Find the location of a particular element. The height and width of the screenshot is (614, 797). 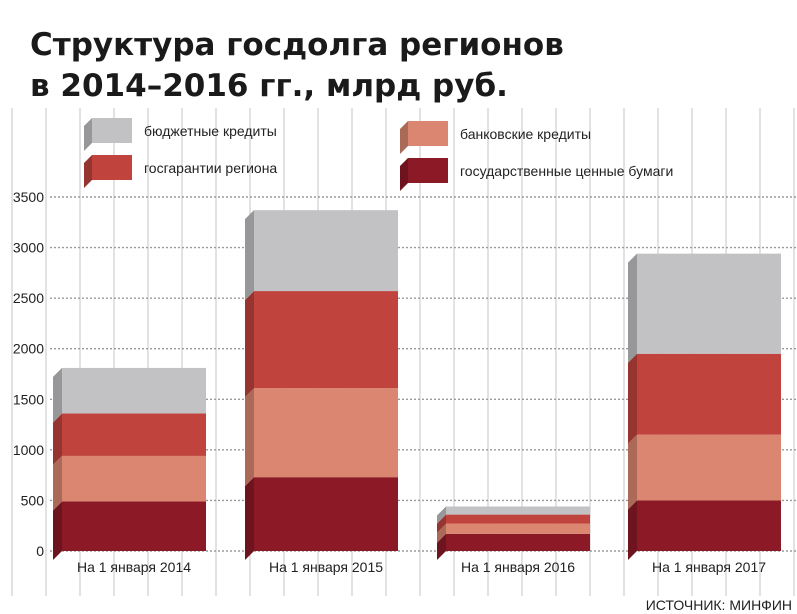

chart-title-line-1: Структура госдолга регионов is located at coordinates (297, 45).